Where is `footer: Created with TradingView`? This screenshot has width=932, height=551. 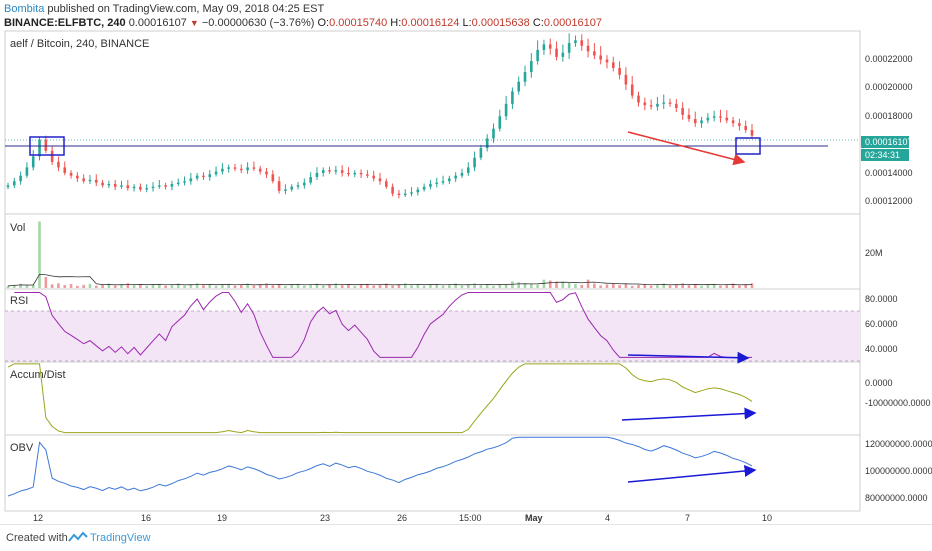
footer: Created with TradingView is located at coordinates (466, 537).